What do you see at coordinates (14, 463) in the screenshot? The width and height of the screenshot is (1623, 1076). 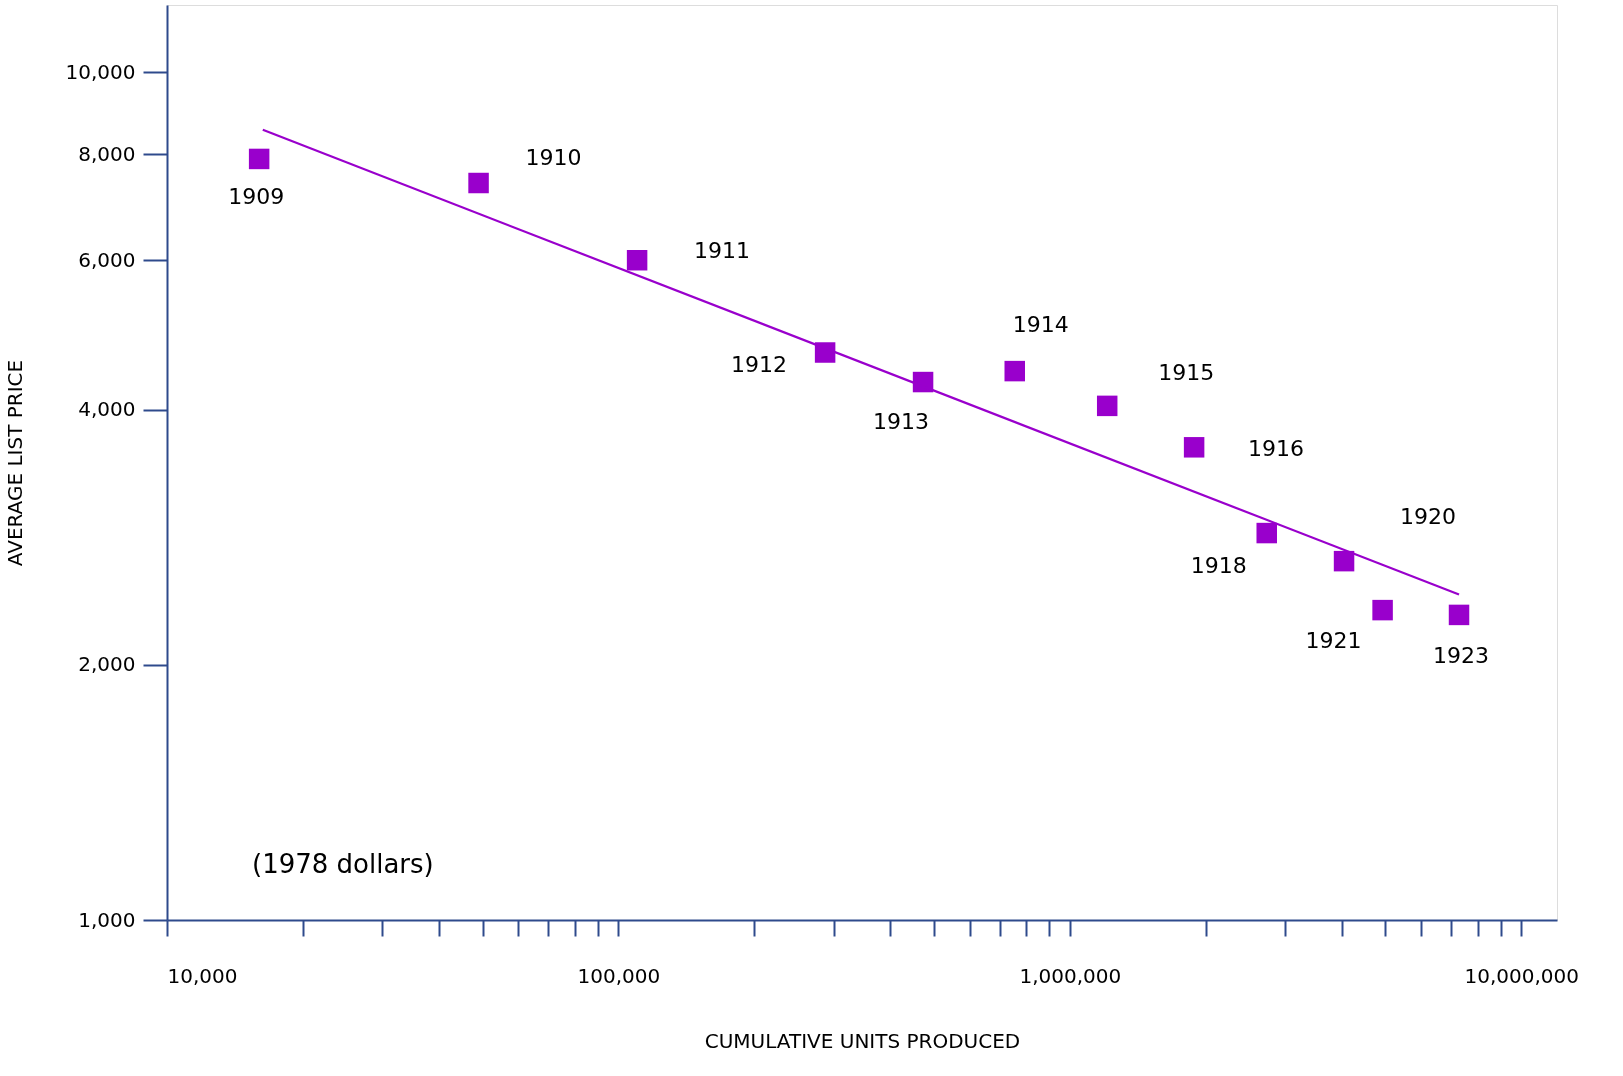 I see `y-axis-title: AVERAGE LIST PRICE` at bounding box center [14, 463].